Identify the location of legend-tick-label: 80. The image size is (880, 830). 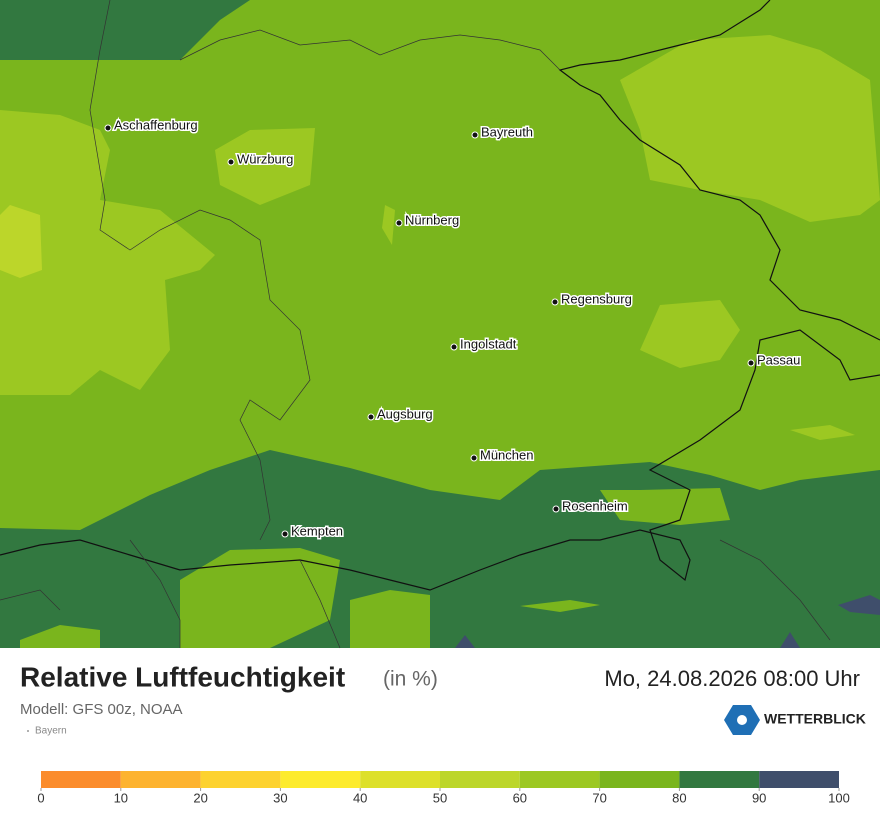
(679, 797).